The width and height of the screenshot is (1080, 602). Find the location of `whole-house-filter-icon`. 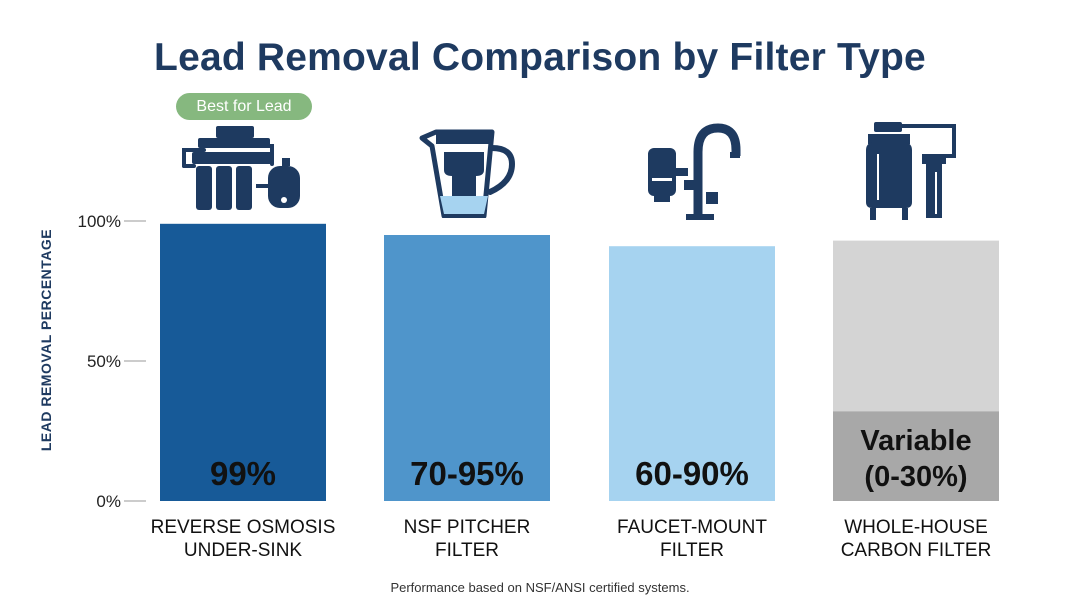

whole-house-filter-icon is located at coordinates (911, 171).